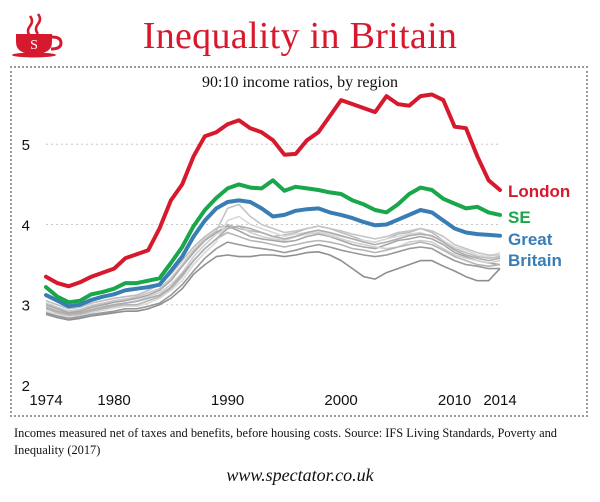 Image resolution: width=600 pixels, height=502 pixels. What do you see at coordinates (300, 36) in the screenshot?
I see `page-title: Inequality in Britain` at bounding box center [300, 36].